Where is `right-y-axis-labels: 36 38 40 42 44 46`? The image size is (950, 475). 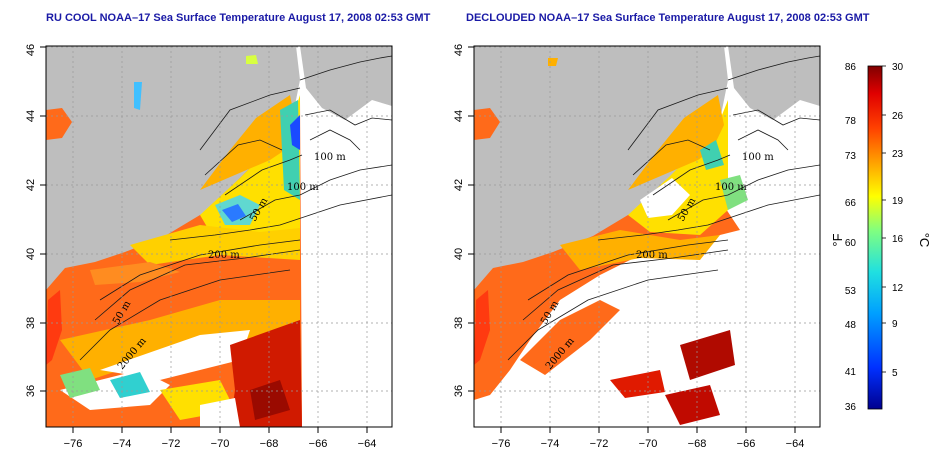
right-y-axis-labels: 36 38 40 42 44 46 is located at coordinates (459, 220).